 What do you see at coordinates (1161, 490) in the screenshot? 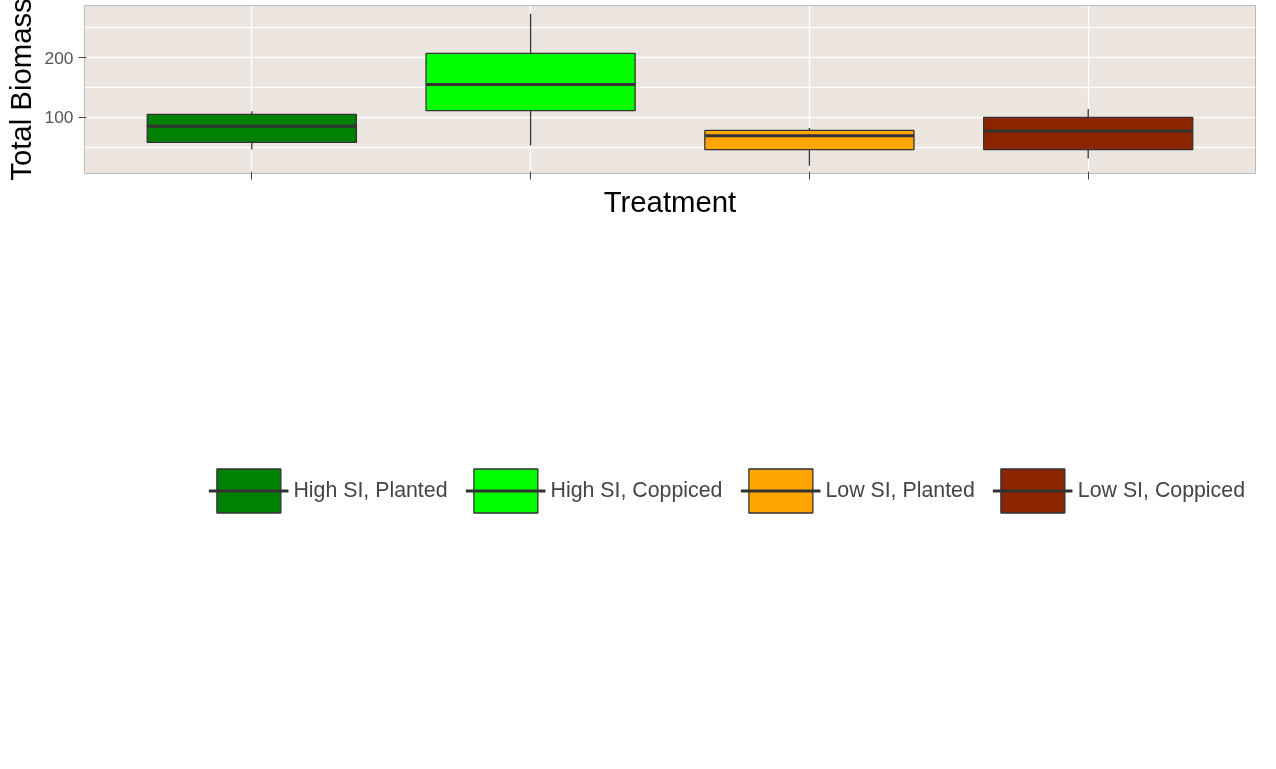
I see `legend-label: Low SI, Coppiced` at bounding box center [1161, 490].